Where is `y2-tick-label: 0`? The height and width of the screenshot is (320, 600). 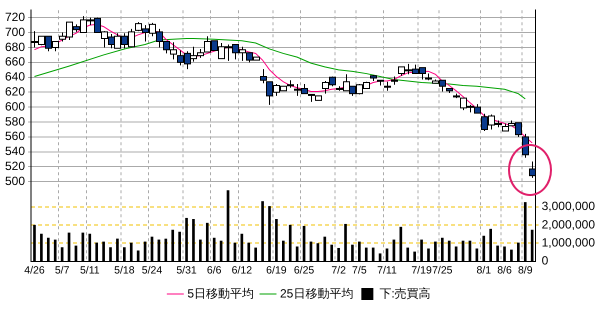
y2-tick-label: 0 is located at coordinates (545, 261).